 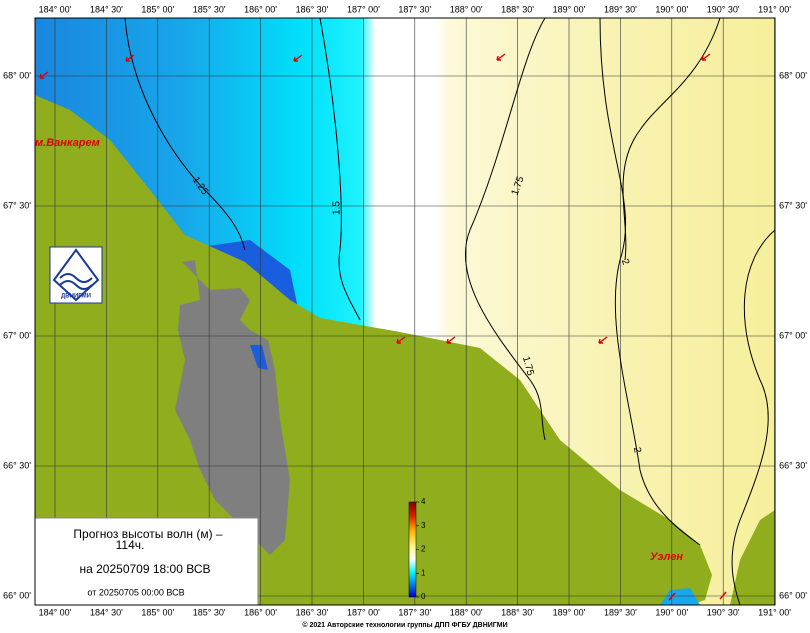 What do you see at coordinates (423, 501) in the screenshot?
I see `colorbar-label: 4` at bounding box center [423, 501].